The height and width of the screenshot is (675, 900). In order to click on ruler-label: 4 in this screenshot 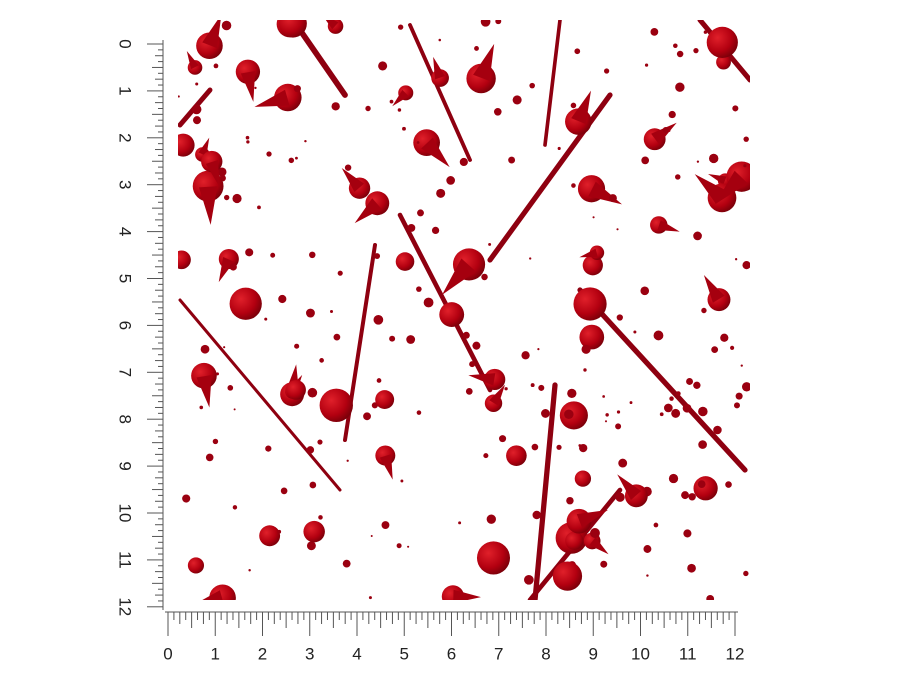, I will do `click(125, 231)`.